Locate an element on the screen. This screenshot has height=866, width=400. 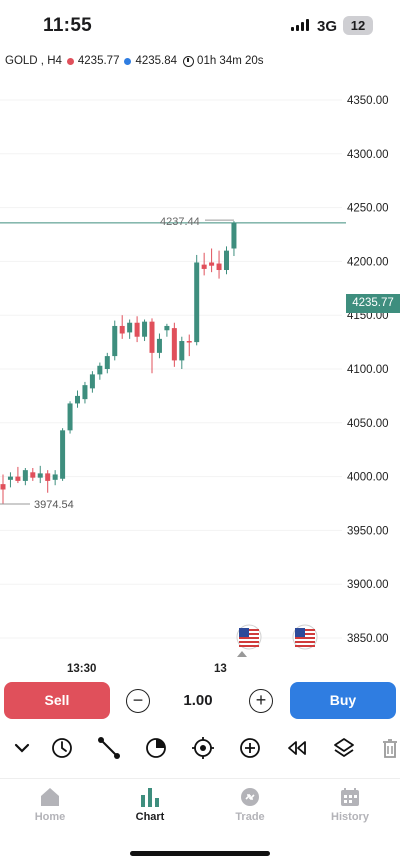
chart-toolbar is located at coordinates (200, 750).